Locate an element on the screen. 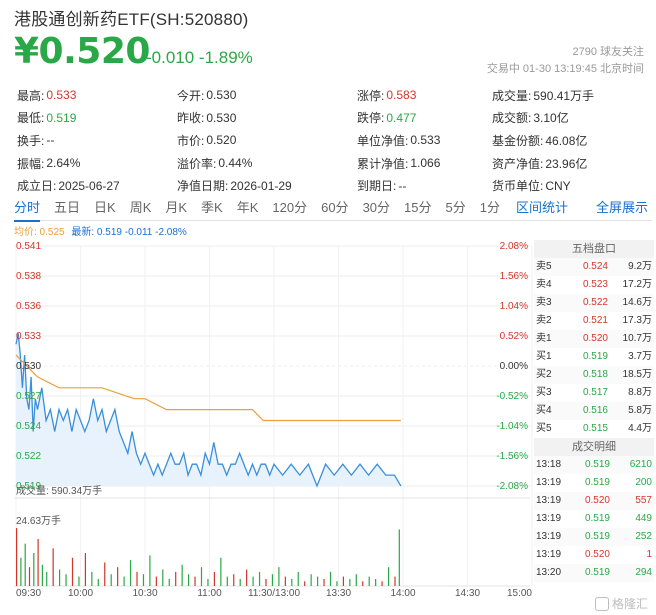 The width and height of the screenshot is (656, 615). orderbook-row: 买4 0.516 5.8万 is located at coordinates (594, 411).